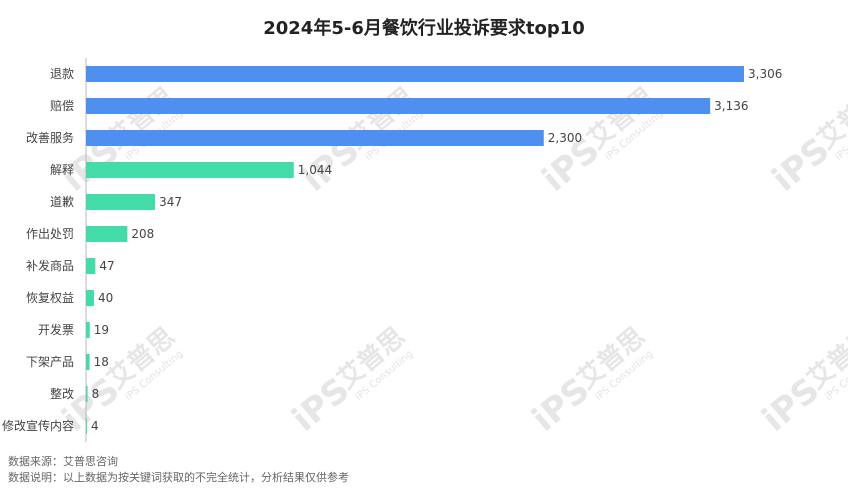 This screenshot has width=848, height=494. What do you see at coordinates (101, 362) in the screenshot?
I see `value-label-10: 18` at bounding box center [101, 362].